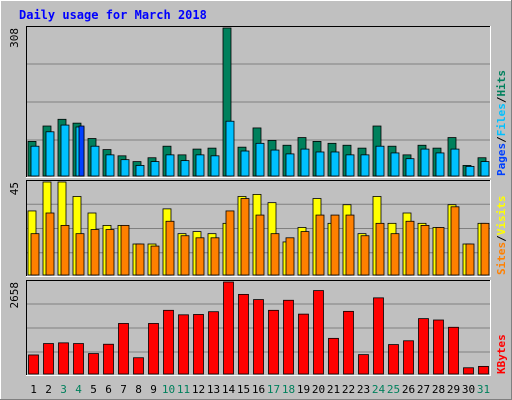  Describe the element at coordinates (423, 389) in the screenshot. I see `day-label-27: 27` at that location.